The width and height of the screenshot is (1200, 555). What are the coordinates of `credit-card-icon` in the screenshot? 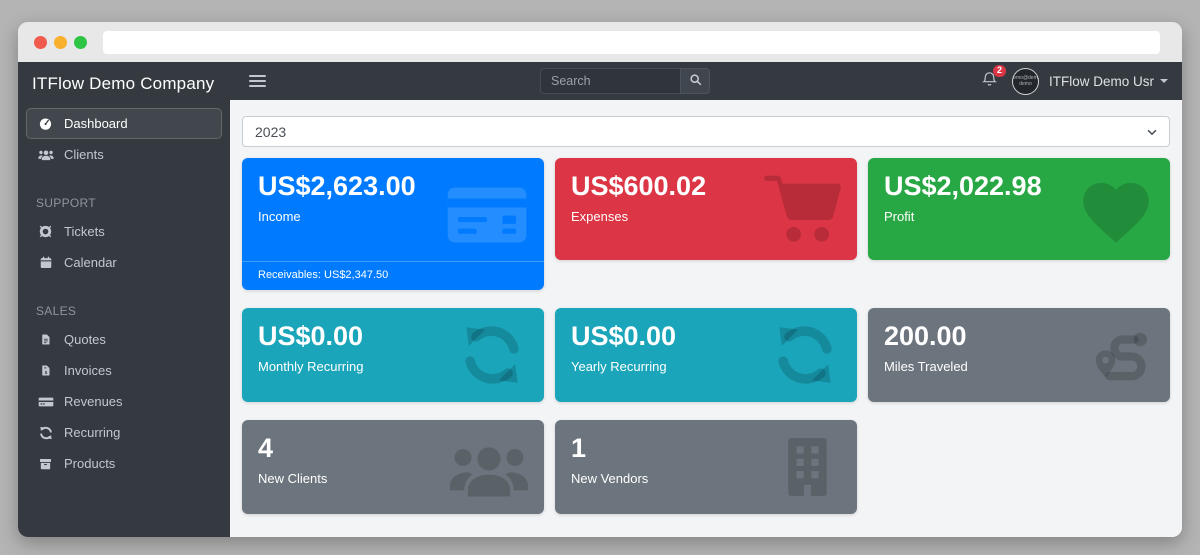 It's located at (487, 217).